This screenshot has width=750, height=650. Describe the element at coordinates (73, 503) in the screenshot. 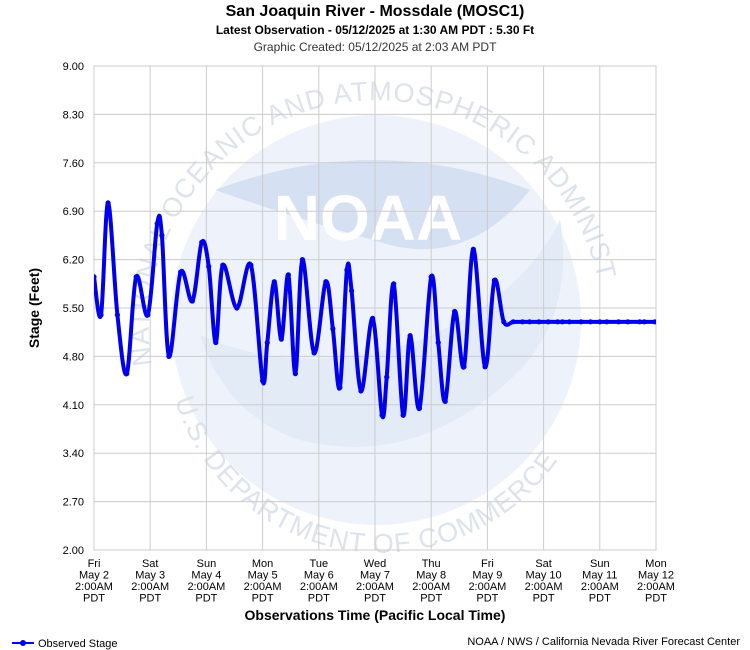

I see `y-tick-label: 2.70` at that location.